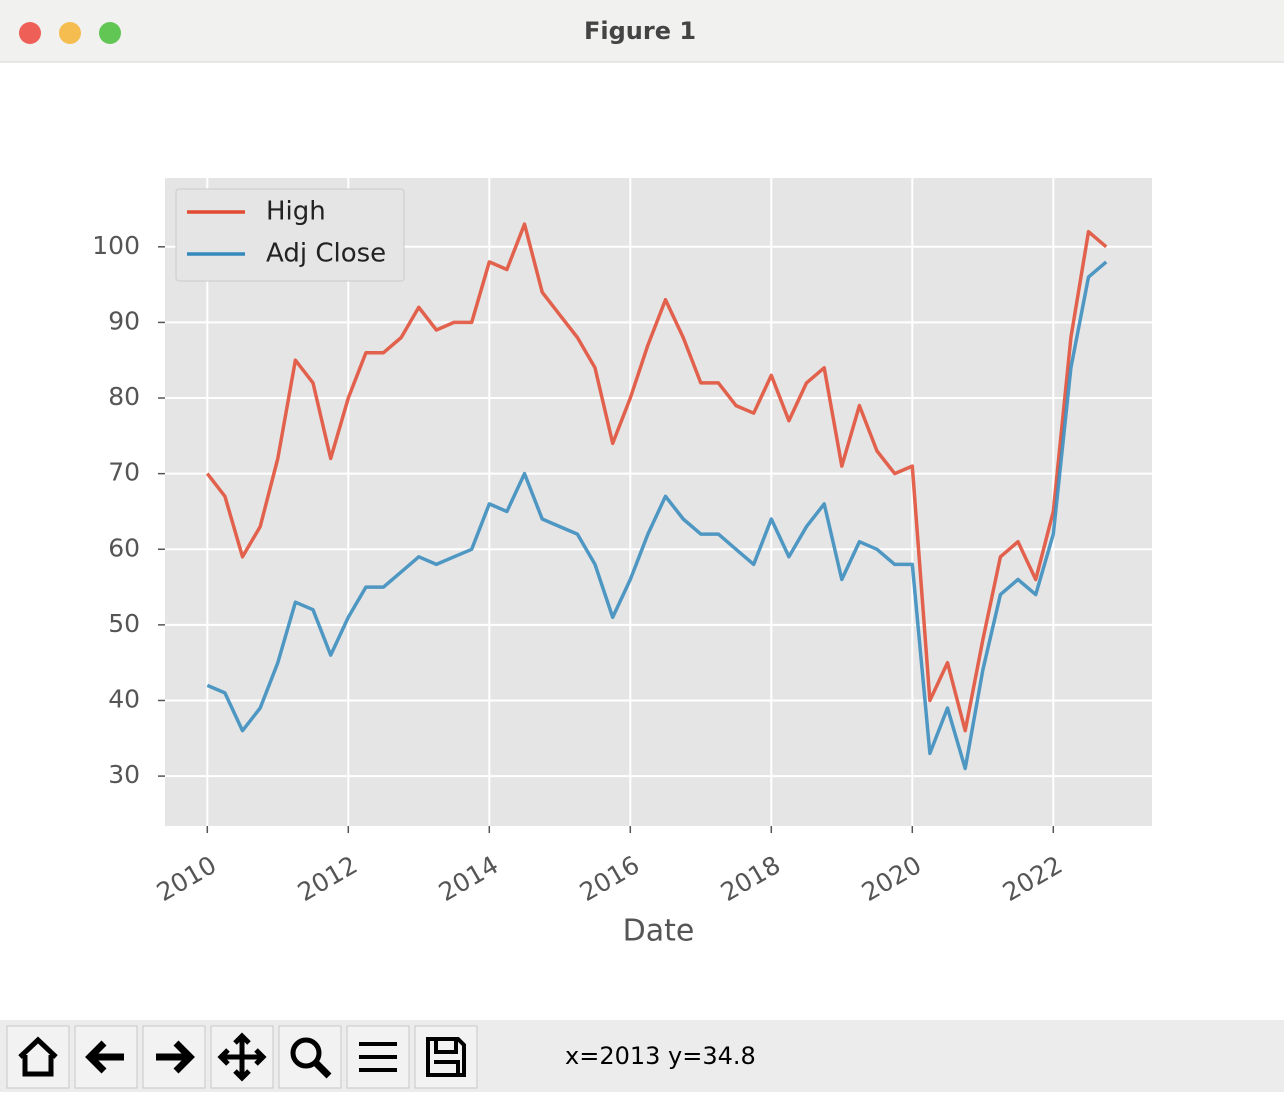 This screenshot has width=1284, height=1096. What do you see at coordinates (659, 931) in the screenshot?
I see `x-axis-label: Date` at bounding box center [659, 931].